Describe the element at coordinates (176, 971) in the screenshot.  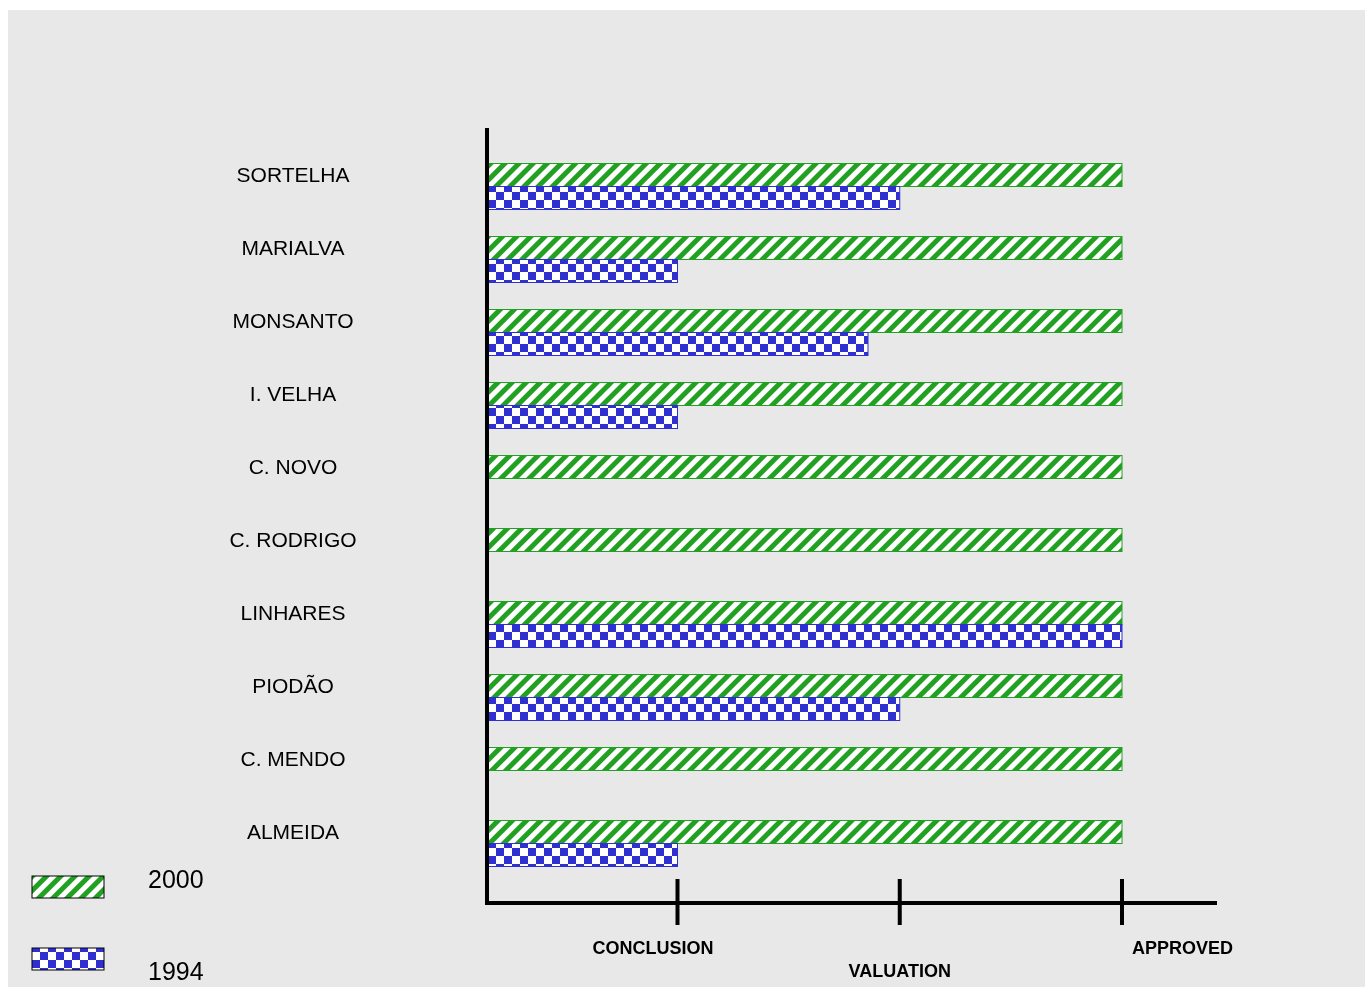
I see `legend-label: 1994` at that location.